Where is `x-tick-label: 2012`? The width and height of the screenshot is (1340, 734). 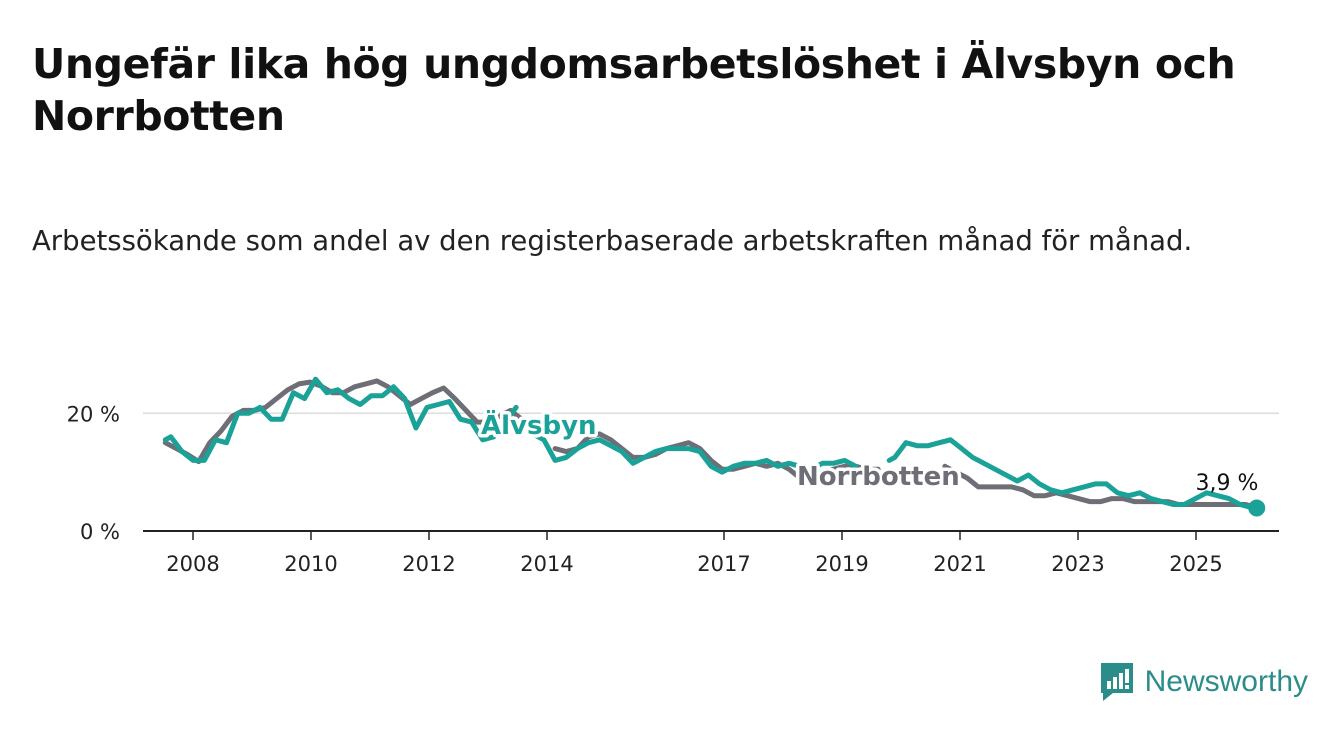
x-tick-label: 2012 is located at coordinates (428, 564).